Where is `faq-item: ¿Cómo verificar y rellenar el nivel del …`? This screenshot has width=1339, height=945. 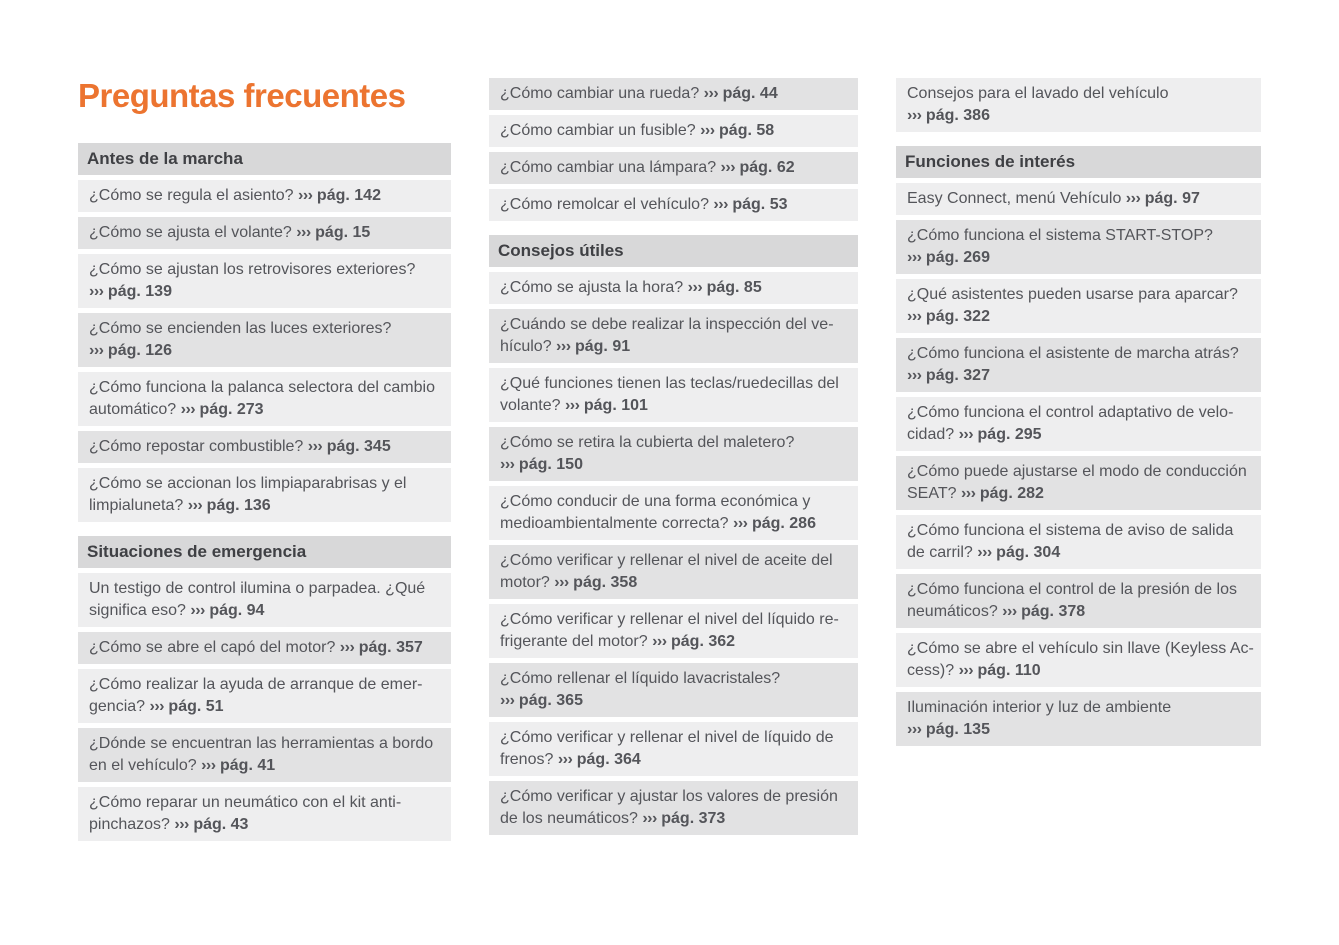
faq-item: ¿Cómo verificar y rellenar el nivel del … is located at coordinates (673, 631).